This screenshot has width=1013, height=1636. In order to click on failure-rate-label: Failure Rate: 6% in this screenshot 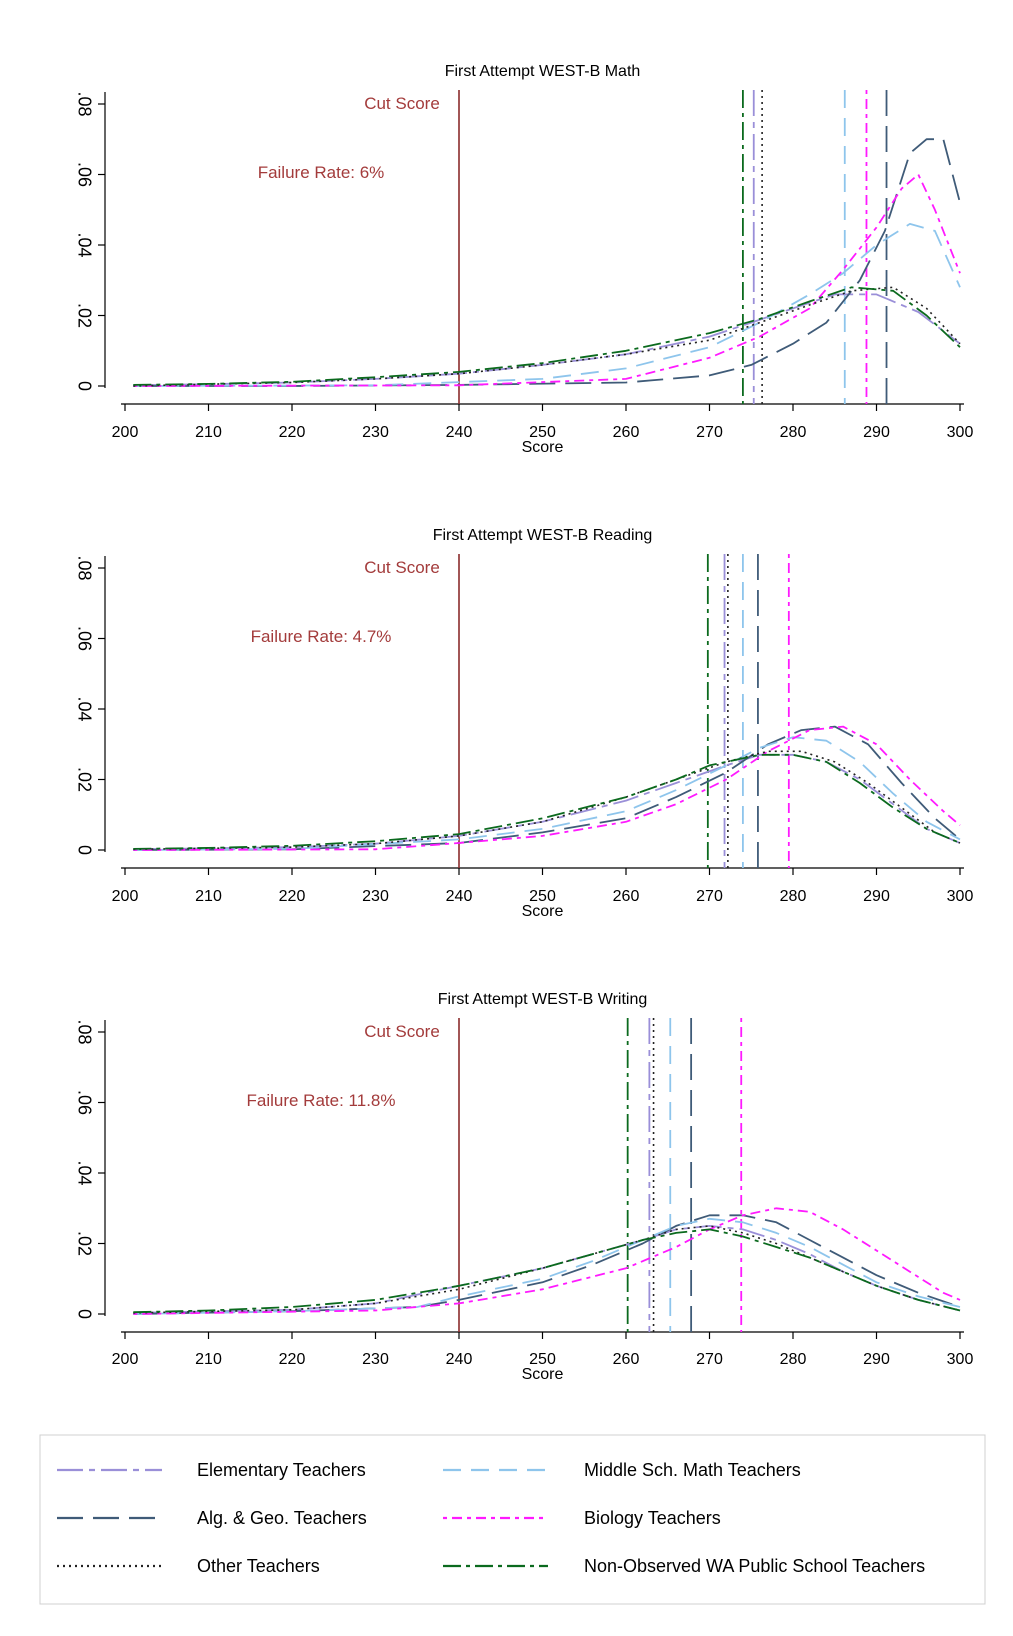, I will do `click(321, 172)`.